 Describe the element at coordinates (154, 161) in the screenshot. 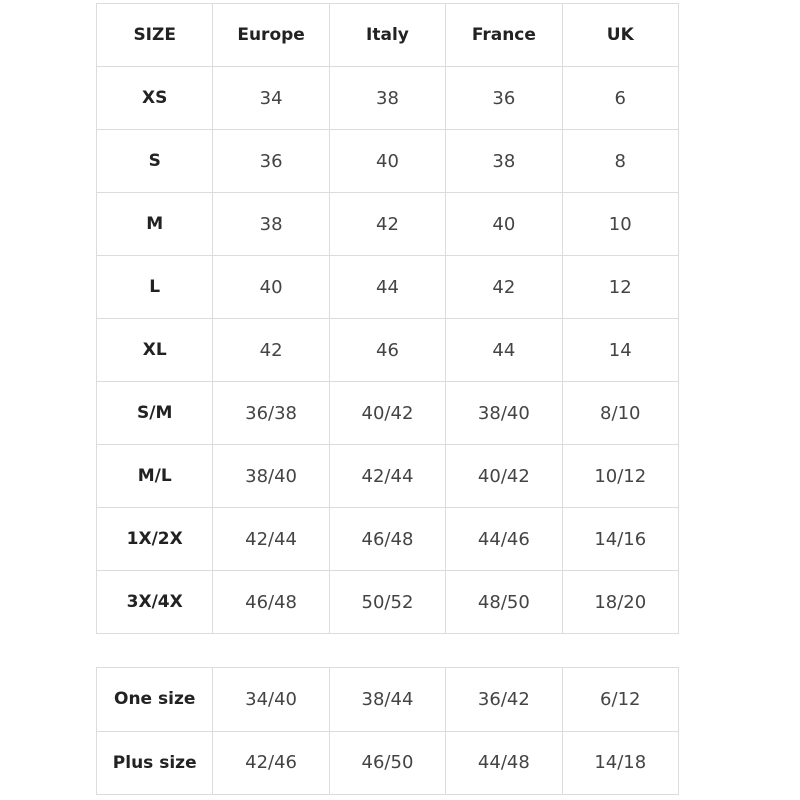

I see `size-label: S` at that location.